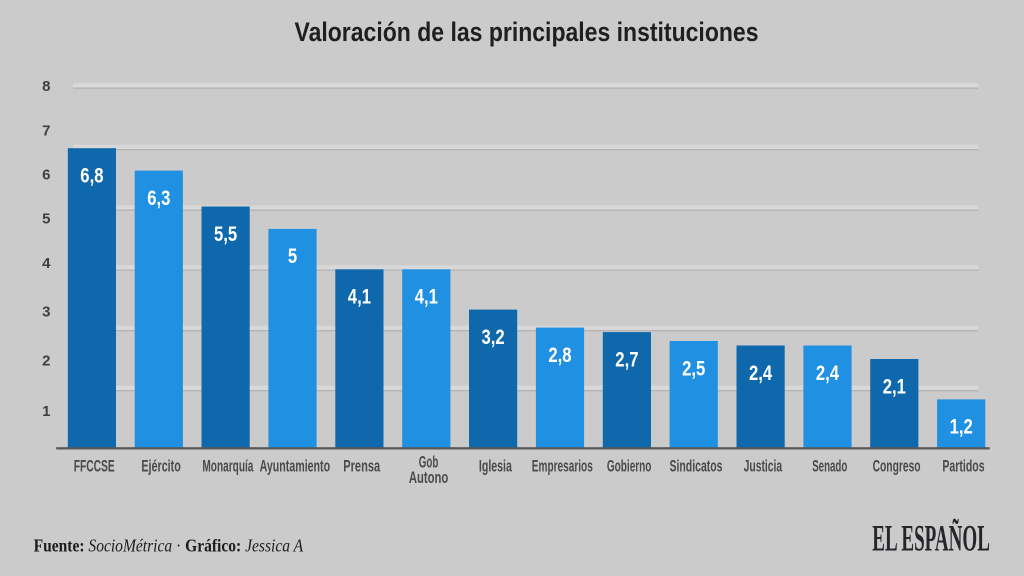 Image resolution: width=1024 pixels, height=576 pixels. Describe the element at coordinates (493, 337) in the screenshot. I see `svg-text: 3,2` at that location.